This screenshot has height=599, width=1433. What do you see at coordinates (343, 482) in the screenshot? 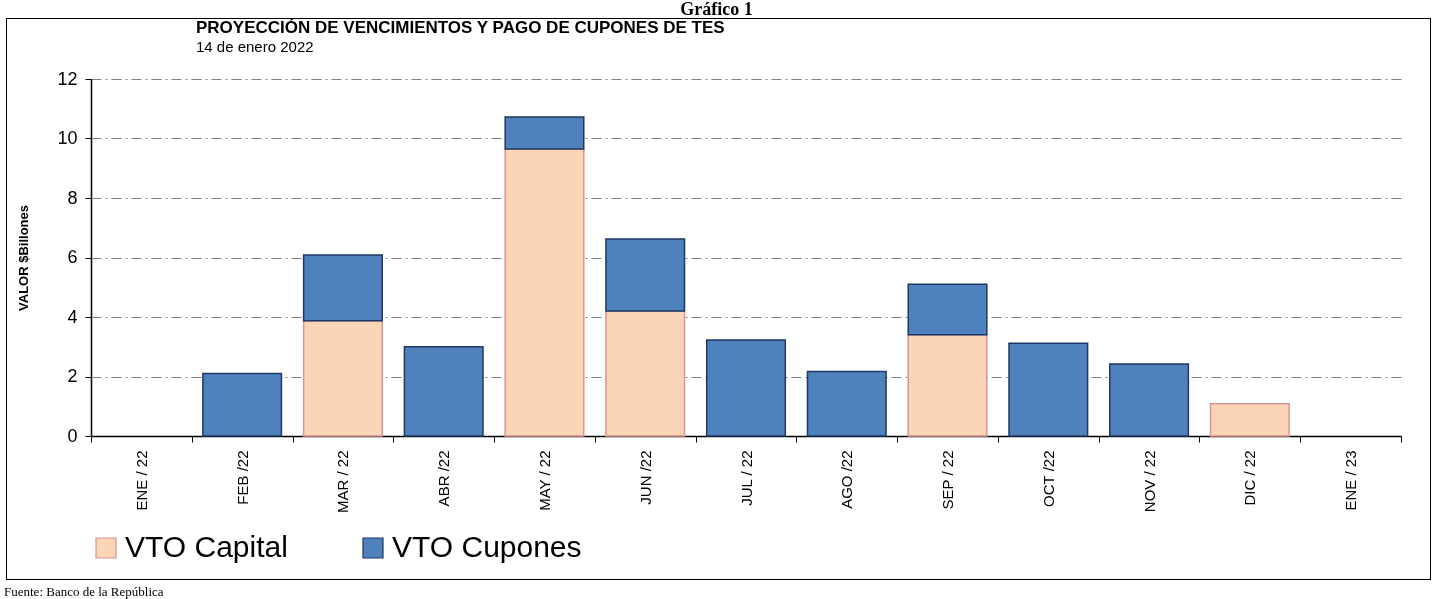
I see `x-tick-label: MAR / 22` at bounding box center [343, 482].